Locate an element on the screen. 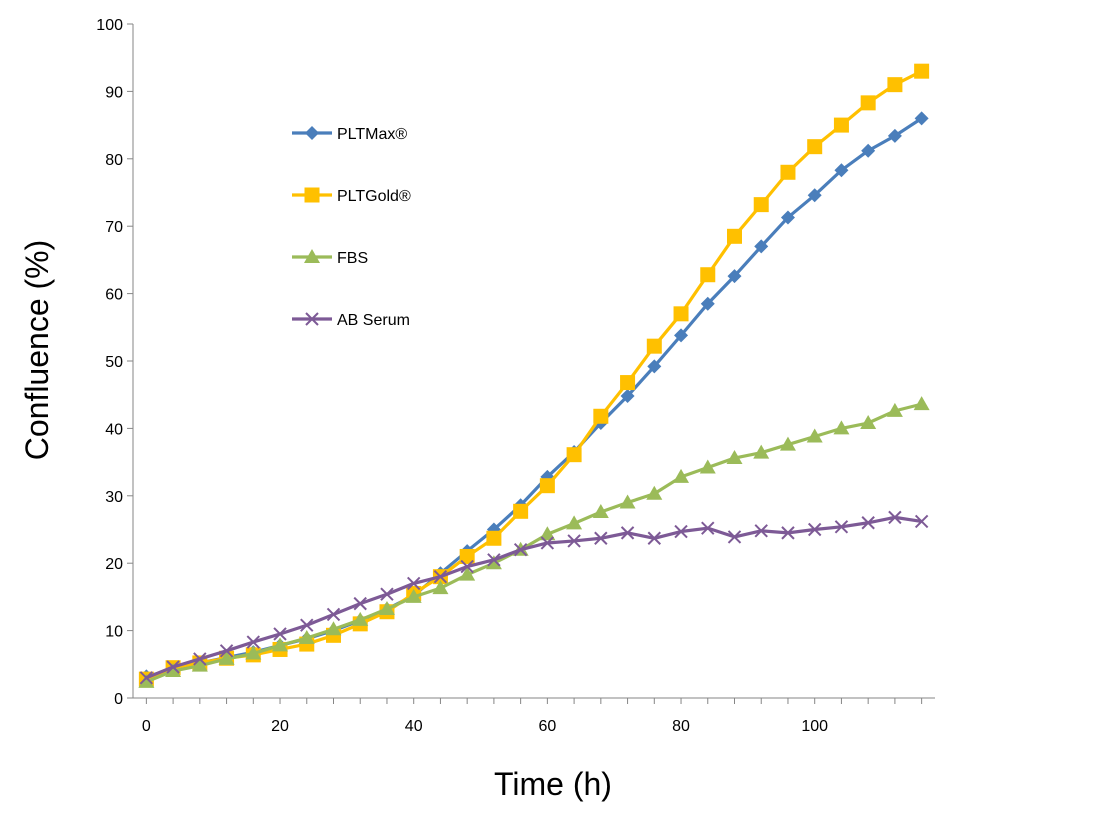 The width and height of the screenshot is (1117, 828). series-ab-serum is located at coordinates (534, 597).